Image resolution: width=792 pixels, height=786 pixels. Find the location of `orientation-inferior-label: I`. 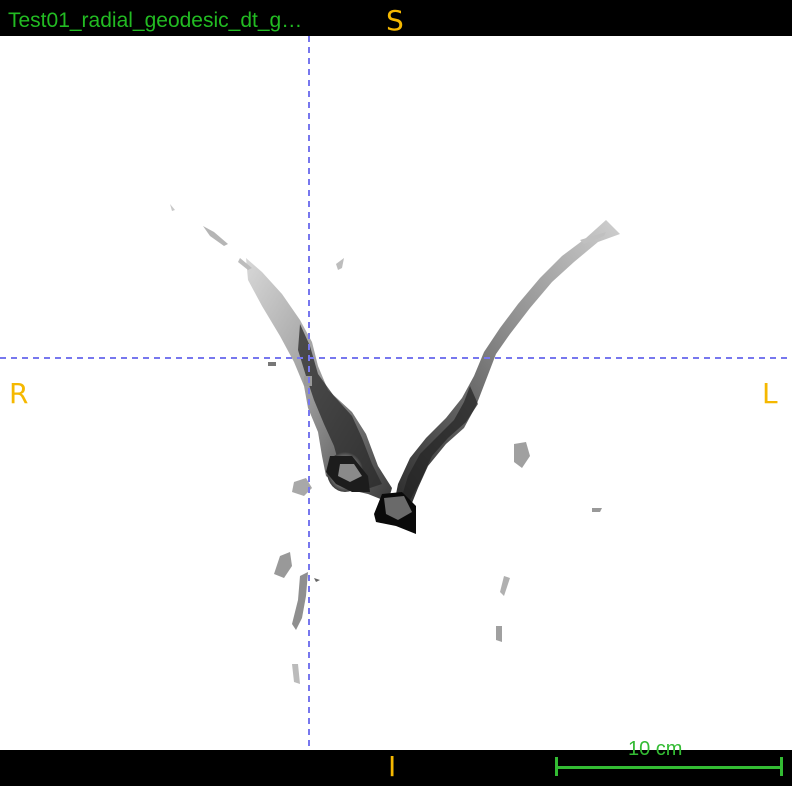

orientation-inferior-label: I is located at coordinates (392, 766).